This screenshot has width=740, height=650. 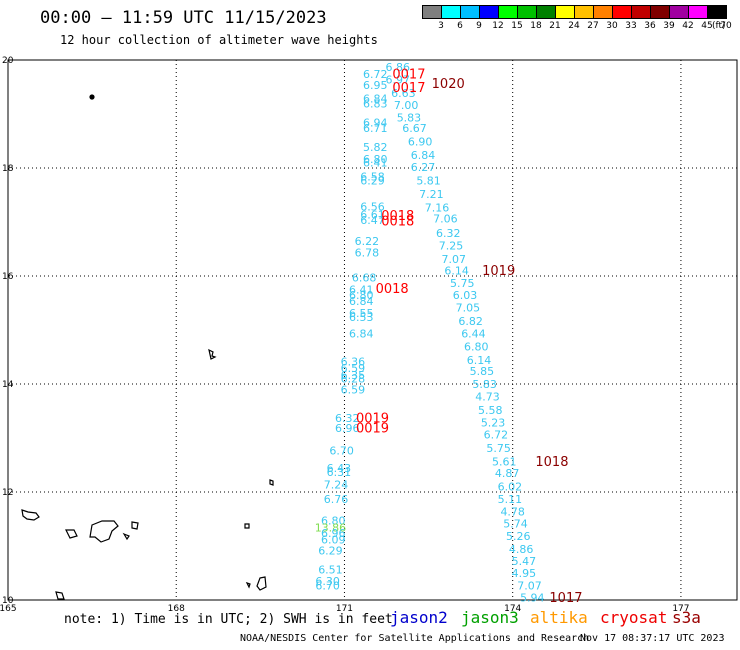 I want to click on wave-height-label: 6.96, so click(x=333, y=533).